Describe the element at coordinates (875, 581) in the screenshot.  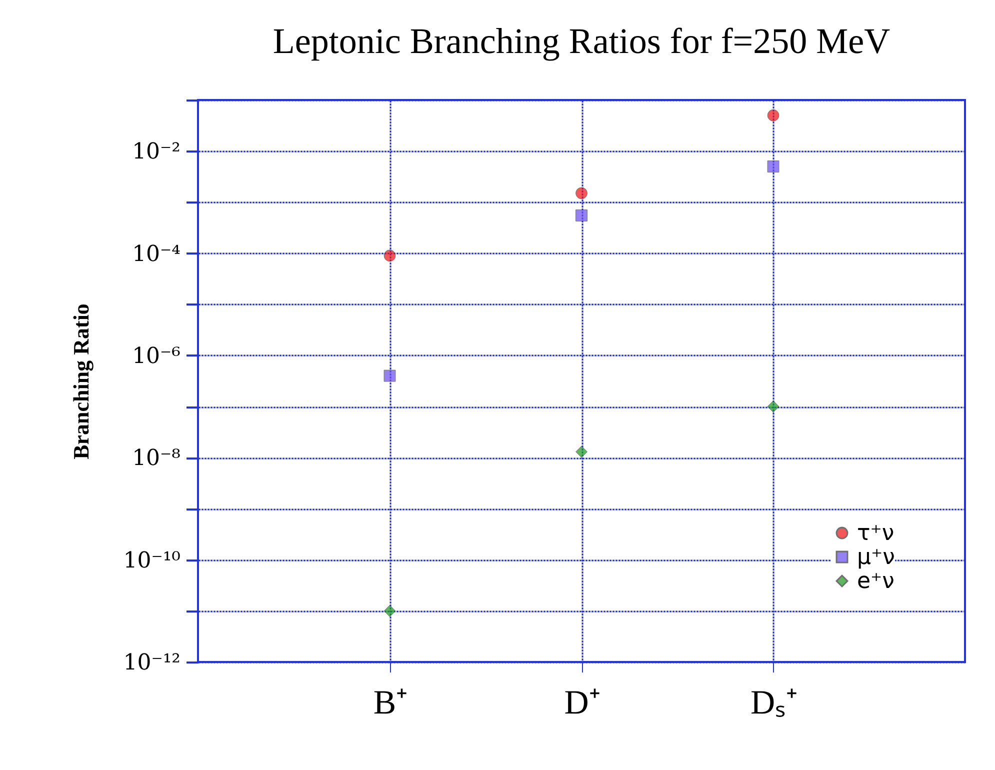
I see `legend-label: e⁺ν` at that location.